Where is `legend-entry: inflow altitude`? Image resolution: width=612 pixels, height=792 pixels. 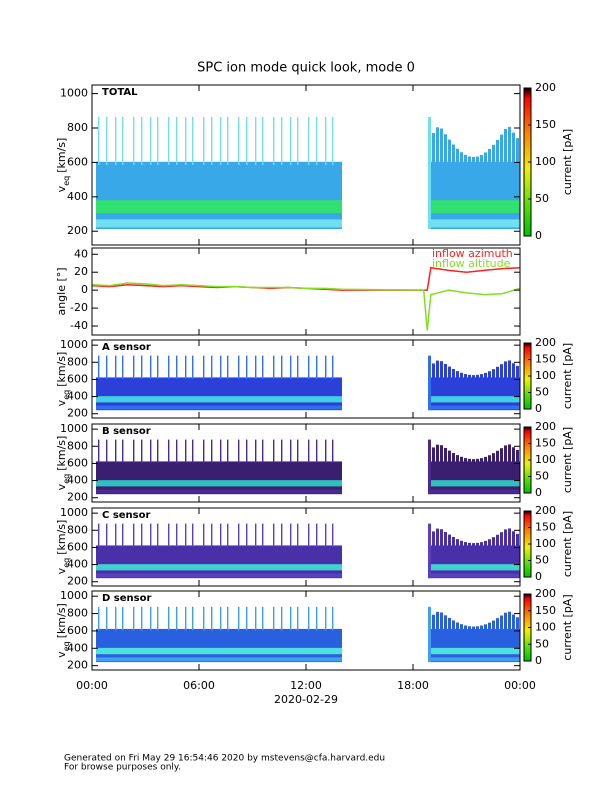 legend-entry: inflow altitude is located at coordinates (471, 263).